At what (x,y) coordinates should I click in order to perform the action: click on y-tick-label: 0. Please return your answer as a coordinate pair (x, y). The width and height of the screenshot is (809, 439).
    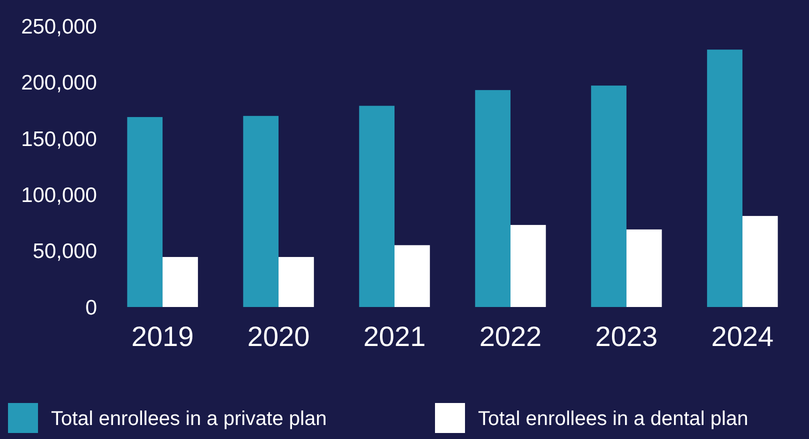
    Looking at the image, I should click on (91, 308).